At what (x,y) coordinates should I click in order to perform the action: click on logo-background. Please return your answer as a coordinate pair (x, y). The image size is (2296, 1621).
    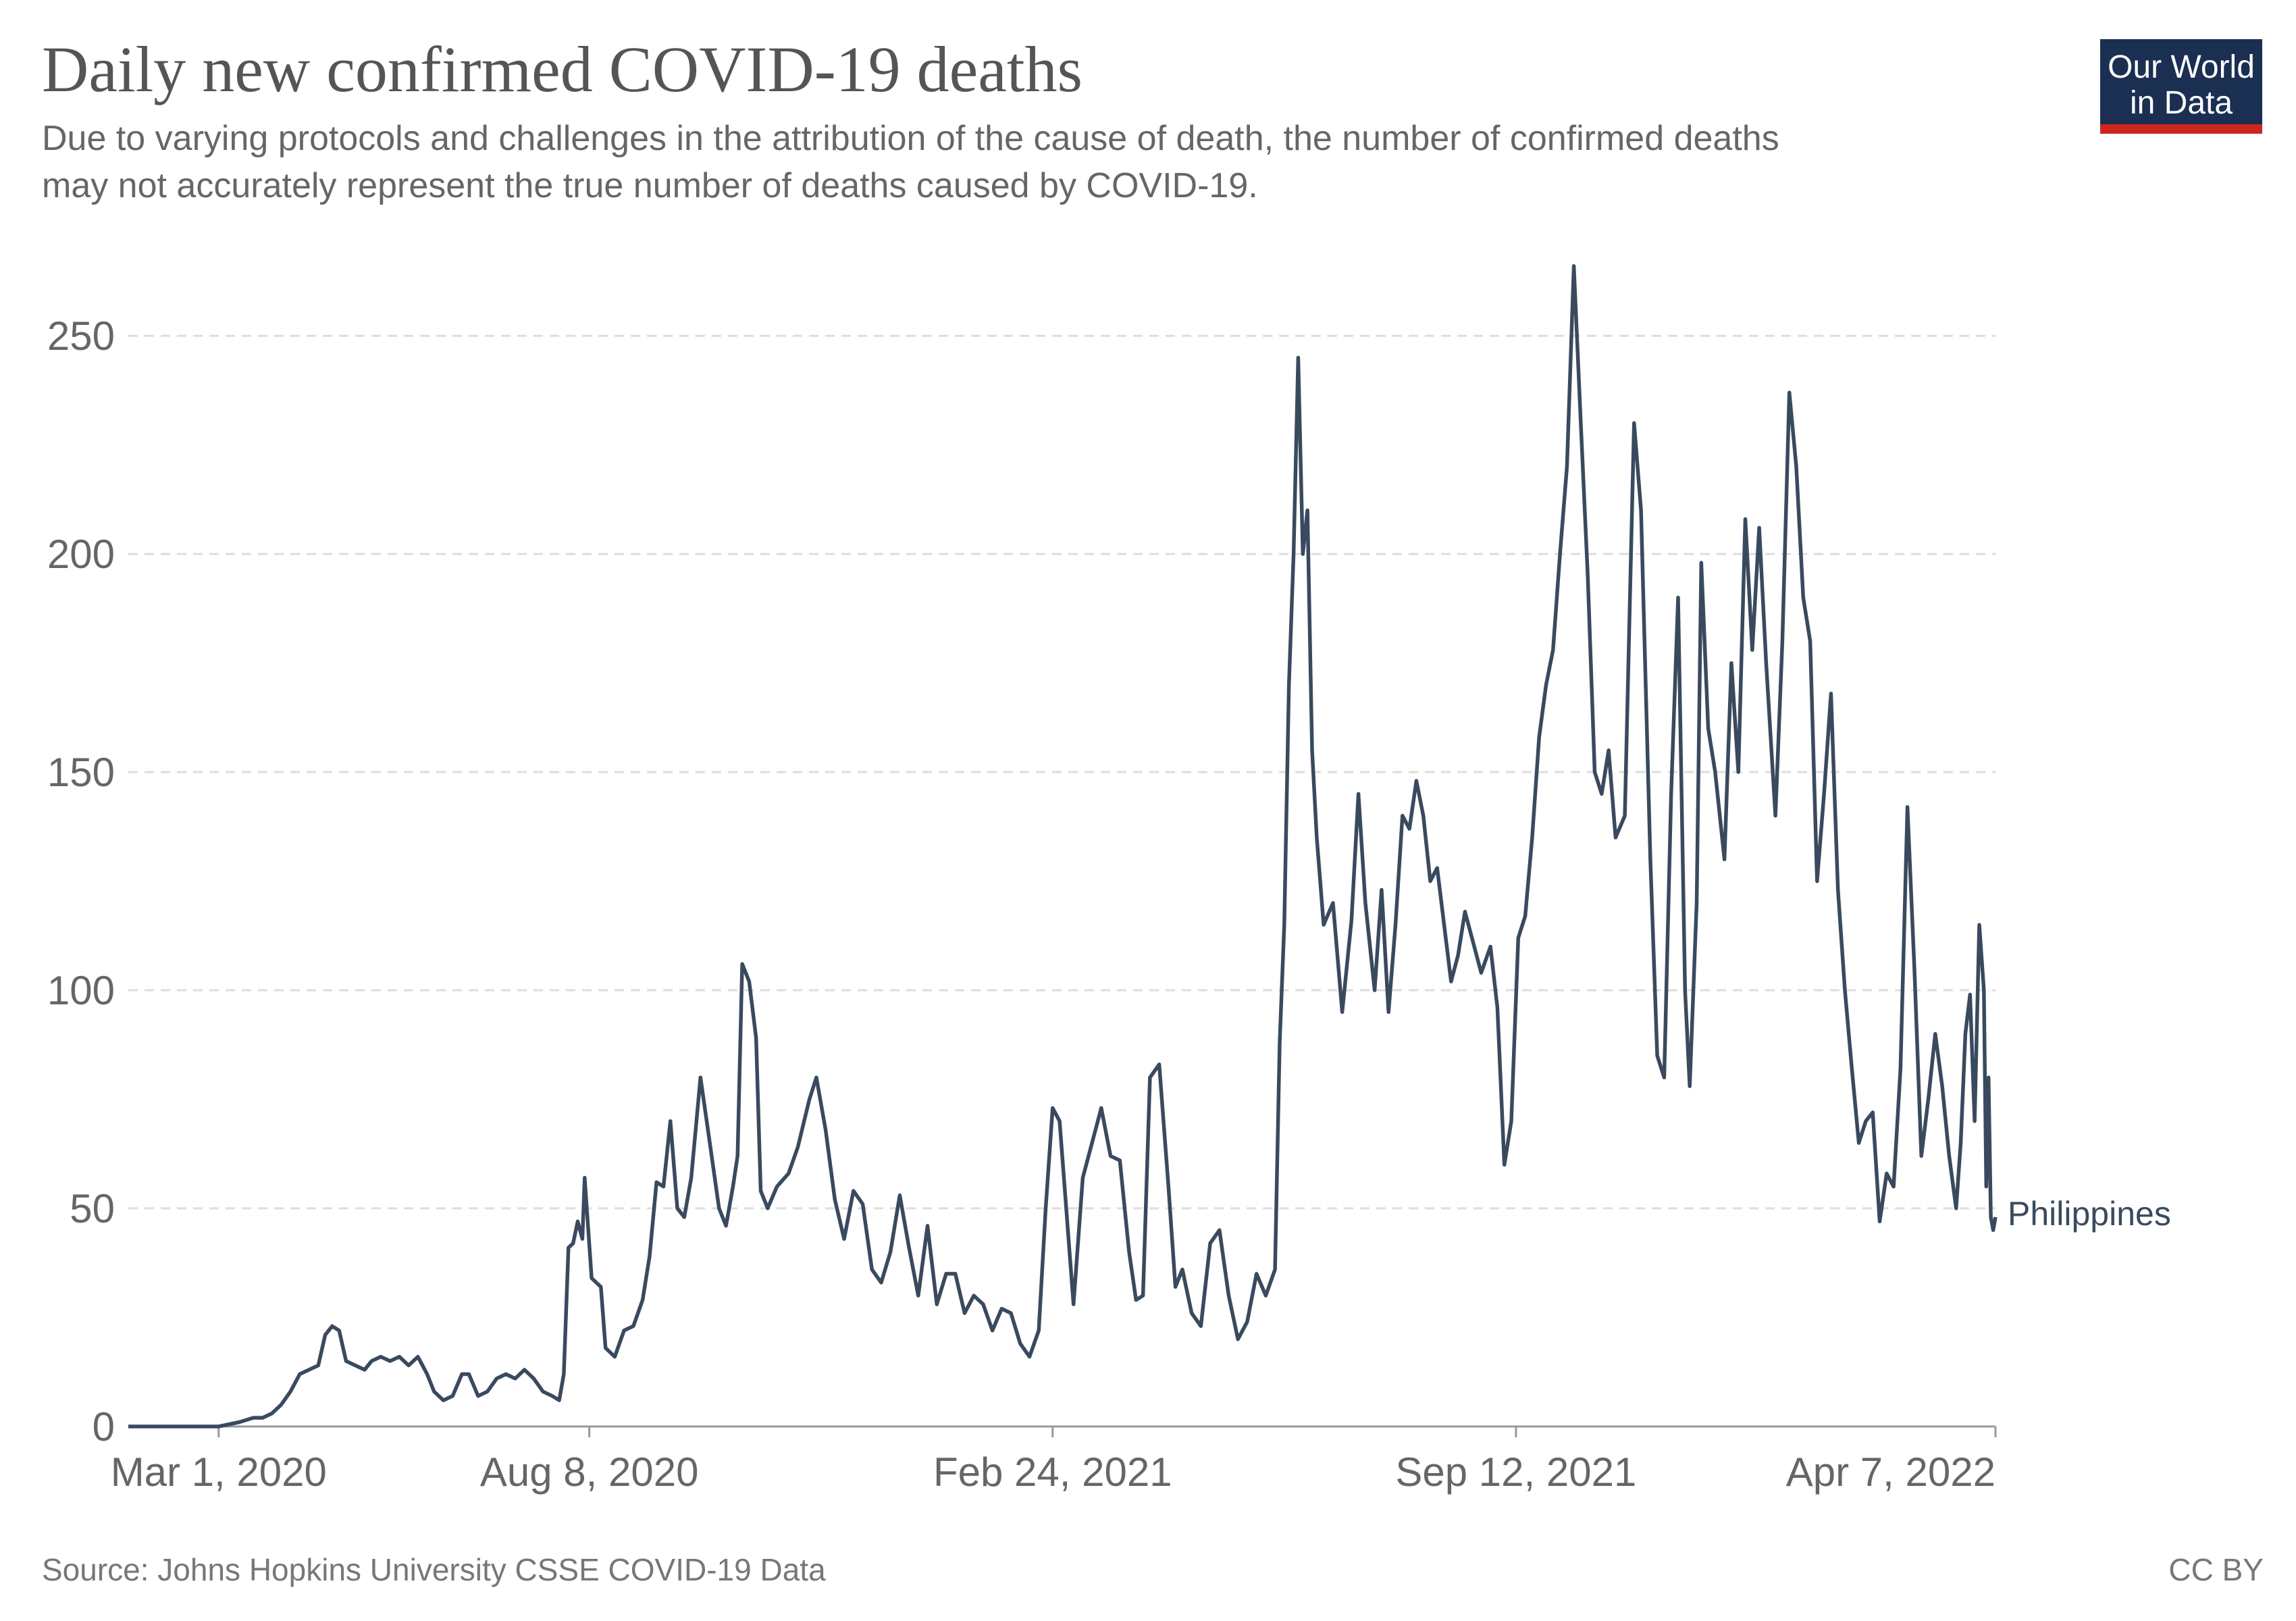
    Looking at the image, I should click on (2181, 83).